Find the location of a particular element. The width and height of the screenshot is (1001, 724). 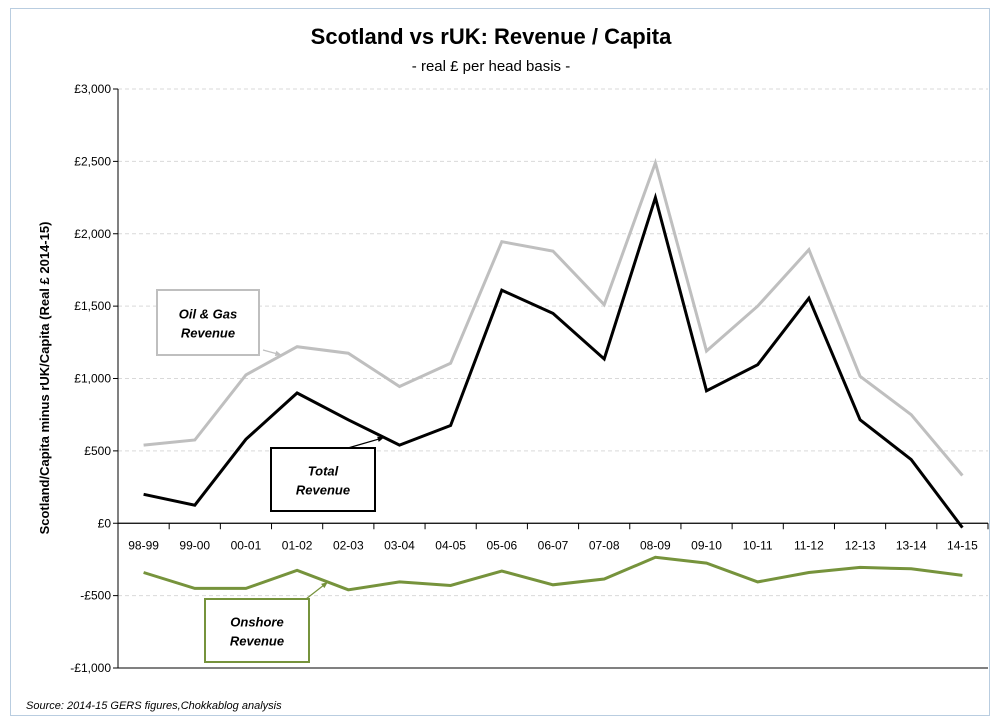

y-tick-label: £1,500 is located at coordinates (92, 306).